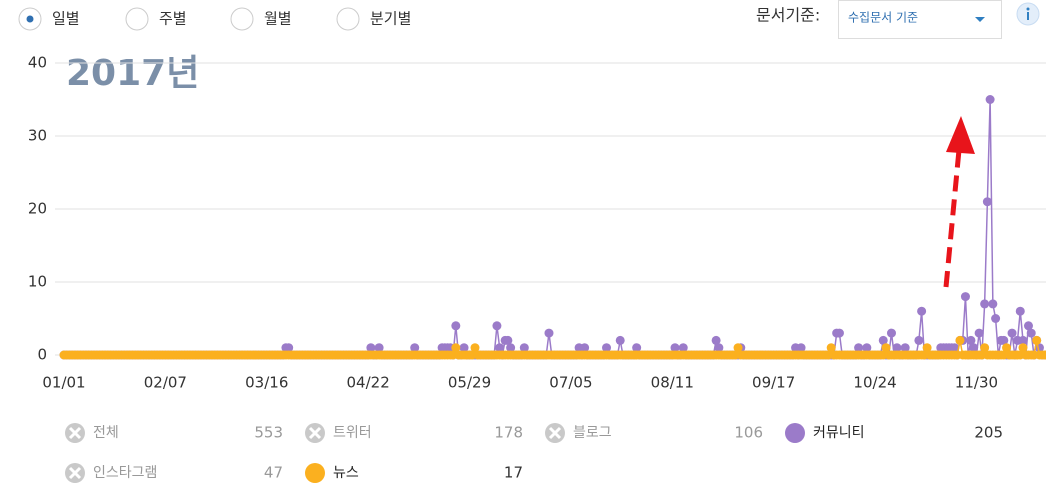 The width and height of the screenshot is (1046, 485). I want to click on info-icon, so click(1028, 14).